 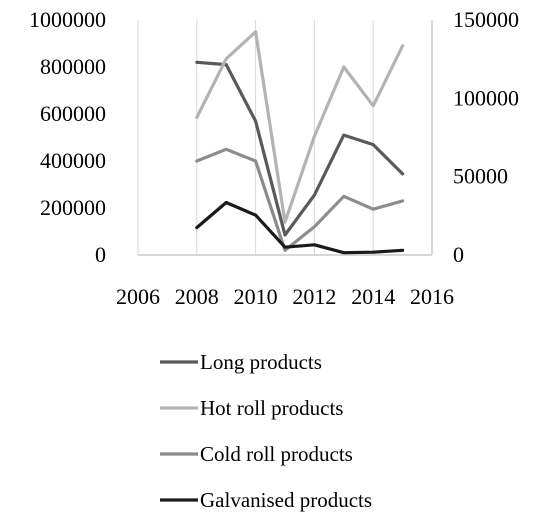 I want to click on legend-item-long-products: Long products, so click(x=241, y=362).